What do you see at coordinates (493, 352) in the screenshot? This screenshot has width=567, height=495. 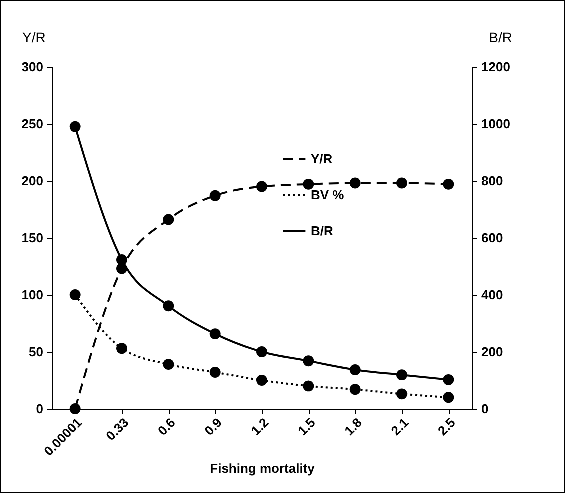 I see `y2-tick-label: 200` at bounding box center [493, 352].